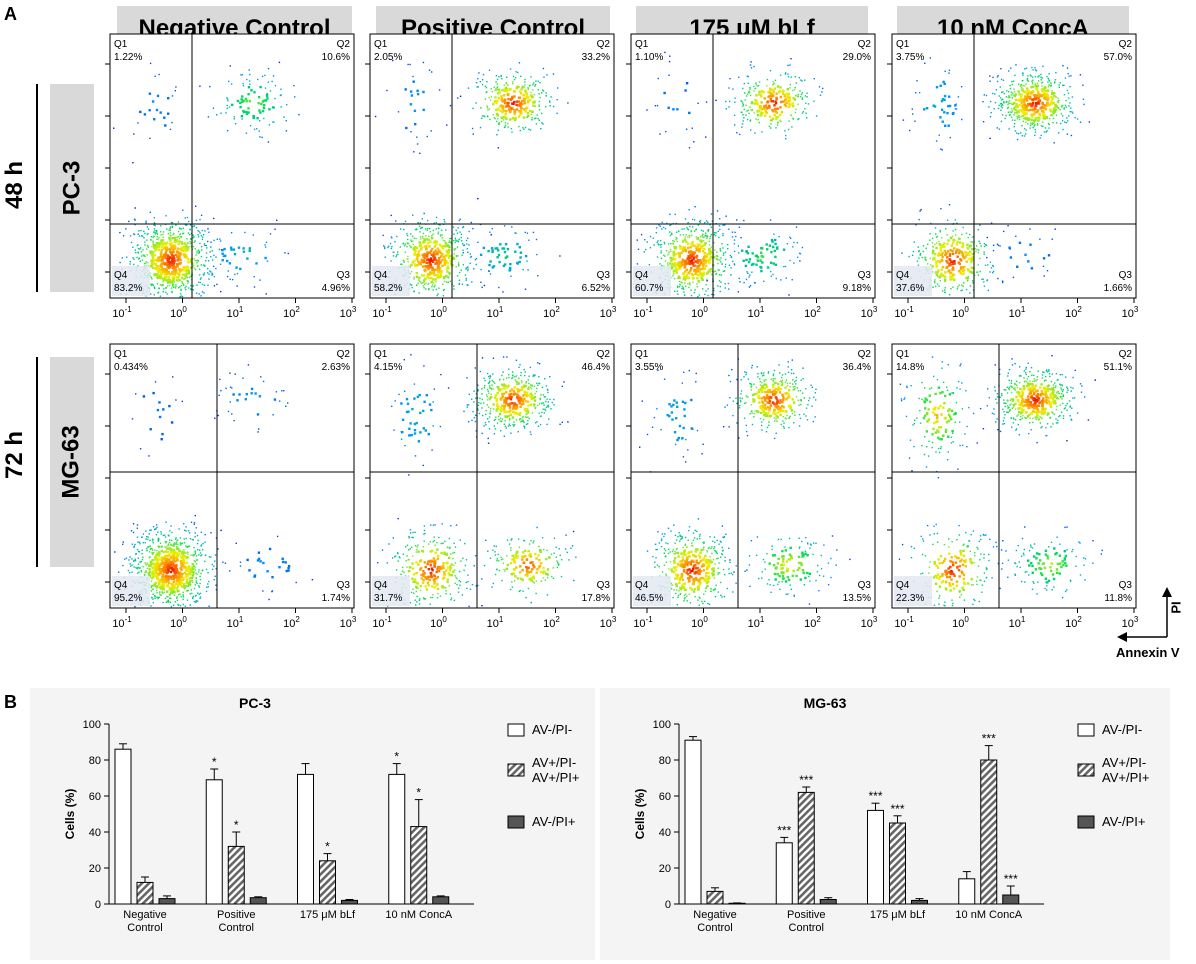 The height and width of the screenshot is (964, 1196). What do you see at coordinates (604, 44) in the screenshot?
I see `quadrant-label-q2: Q2` at bounding box center [604, 44].